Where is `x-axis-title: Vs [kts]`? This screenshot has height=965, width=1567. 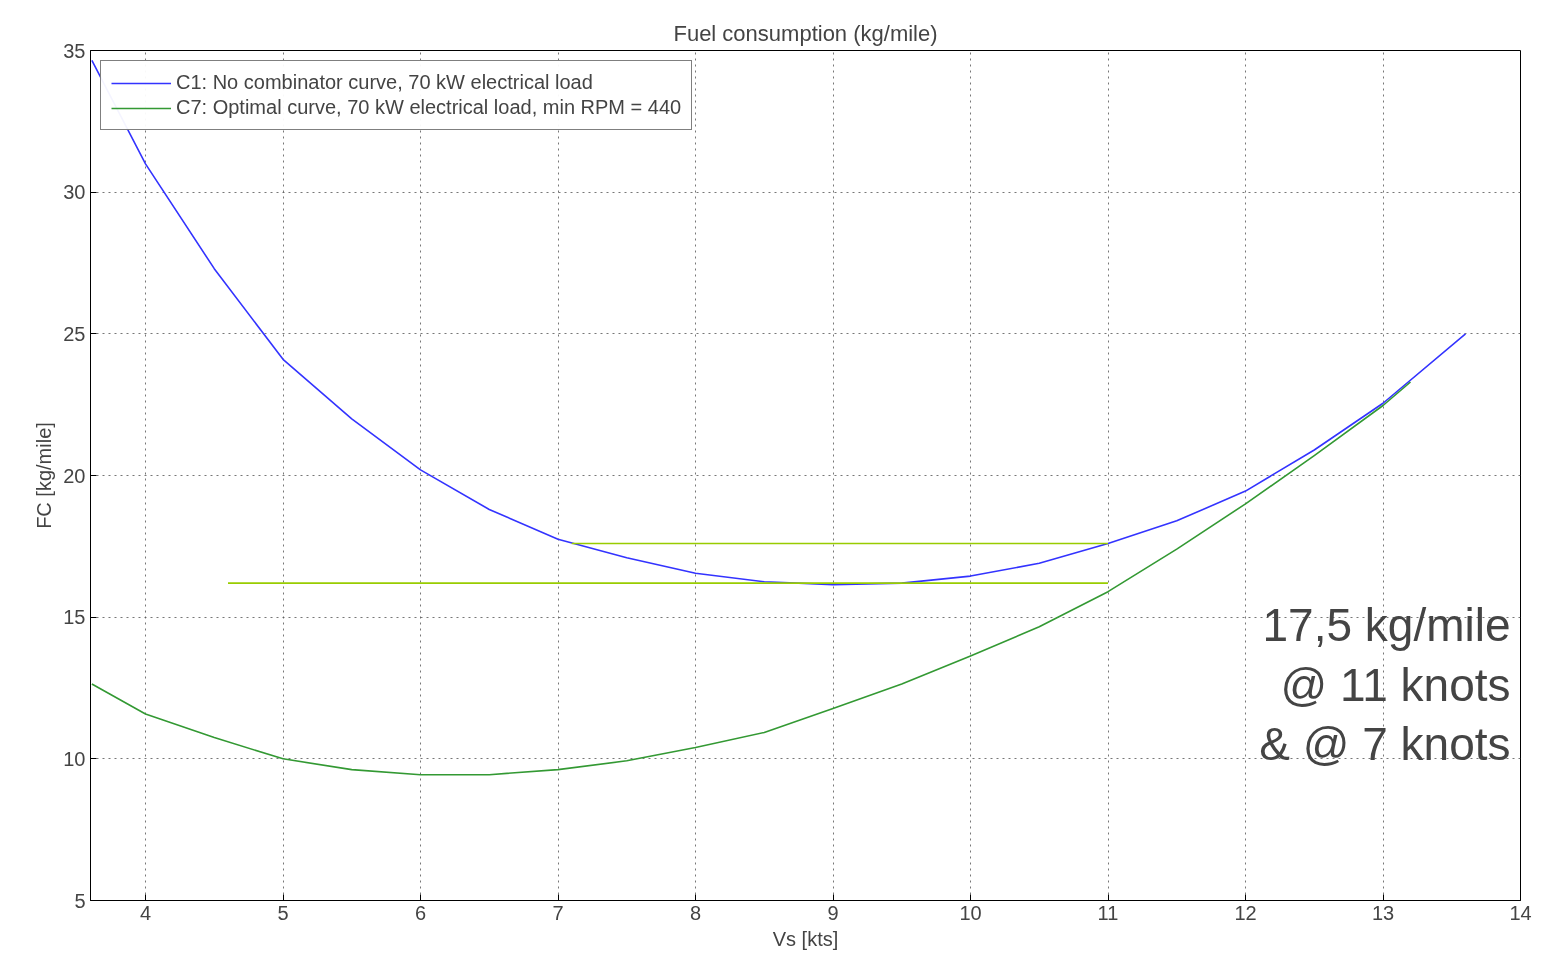
x-axis-title: Vs [kts] is located at coordinates (805, 938).